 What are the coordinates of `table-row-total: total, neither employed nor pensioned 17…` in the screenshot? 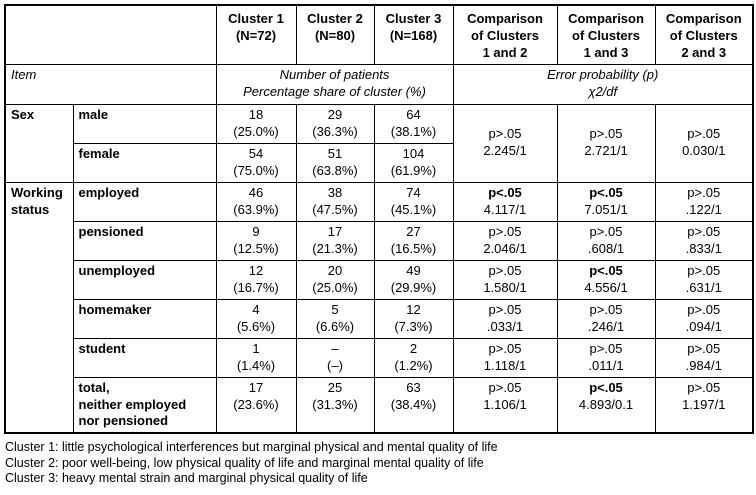 It's located at (379, 405).